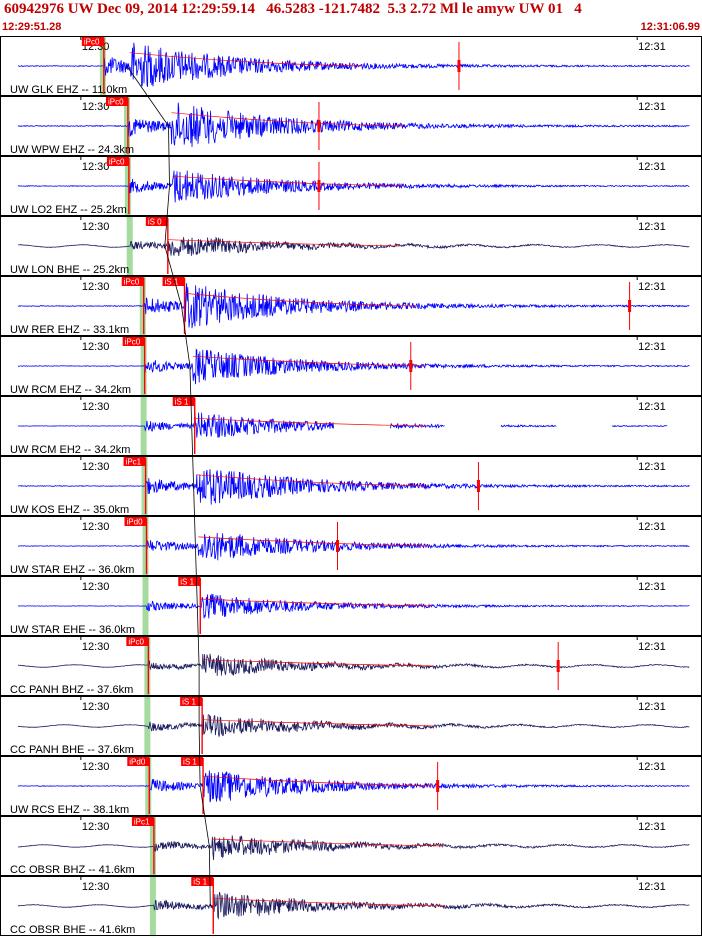  What do you see at coordinates (32, 27) in the screenshot?
I see `window-start-time: 12:29:51.28` at bounding box center [32, 27].